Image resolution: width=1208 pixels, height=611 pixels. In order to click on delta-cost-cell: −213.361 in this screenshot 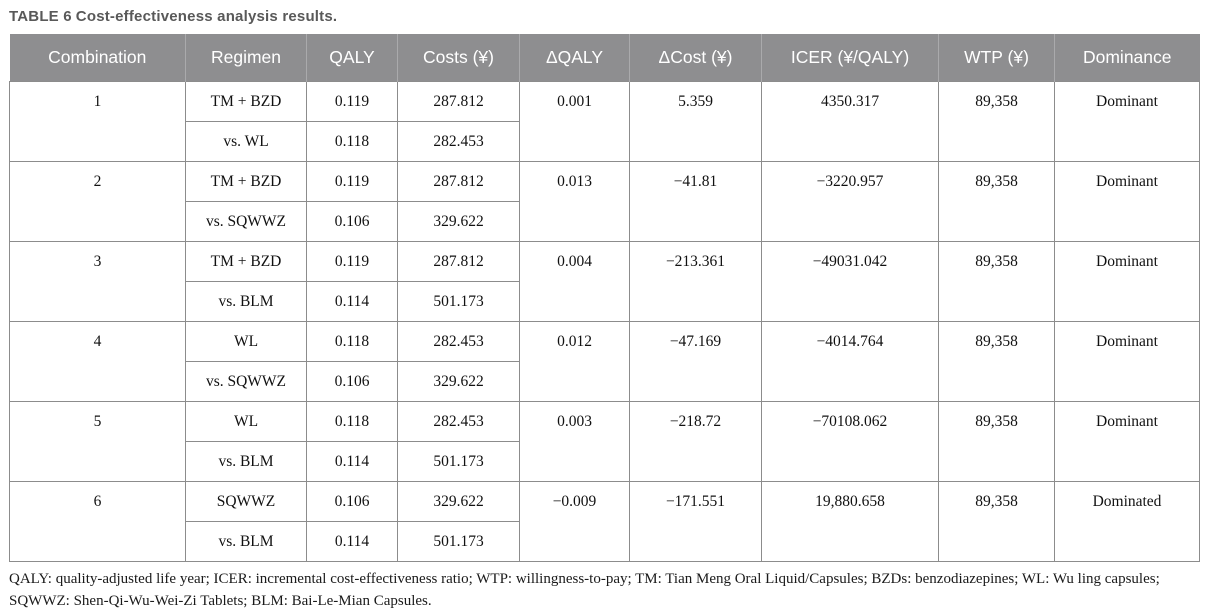, I will do `click(695, 281)`.